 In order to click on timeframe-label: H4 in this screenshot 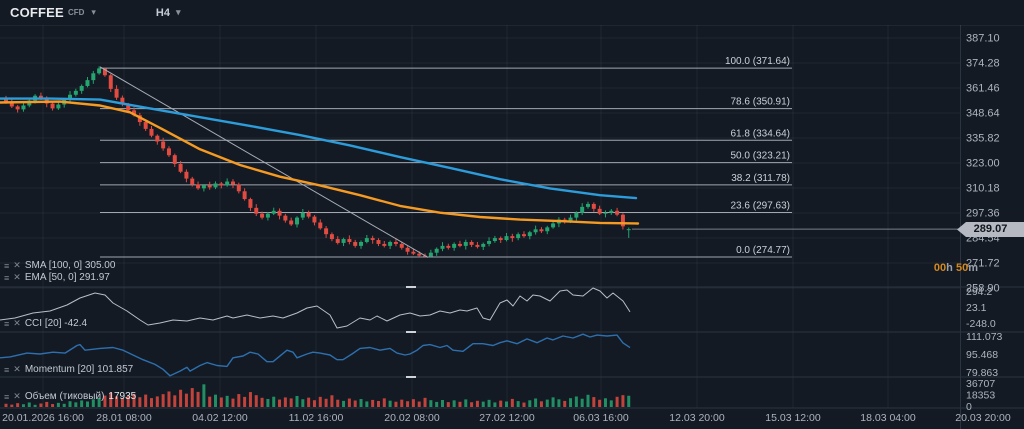, I will do `click(162, 12)`.